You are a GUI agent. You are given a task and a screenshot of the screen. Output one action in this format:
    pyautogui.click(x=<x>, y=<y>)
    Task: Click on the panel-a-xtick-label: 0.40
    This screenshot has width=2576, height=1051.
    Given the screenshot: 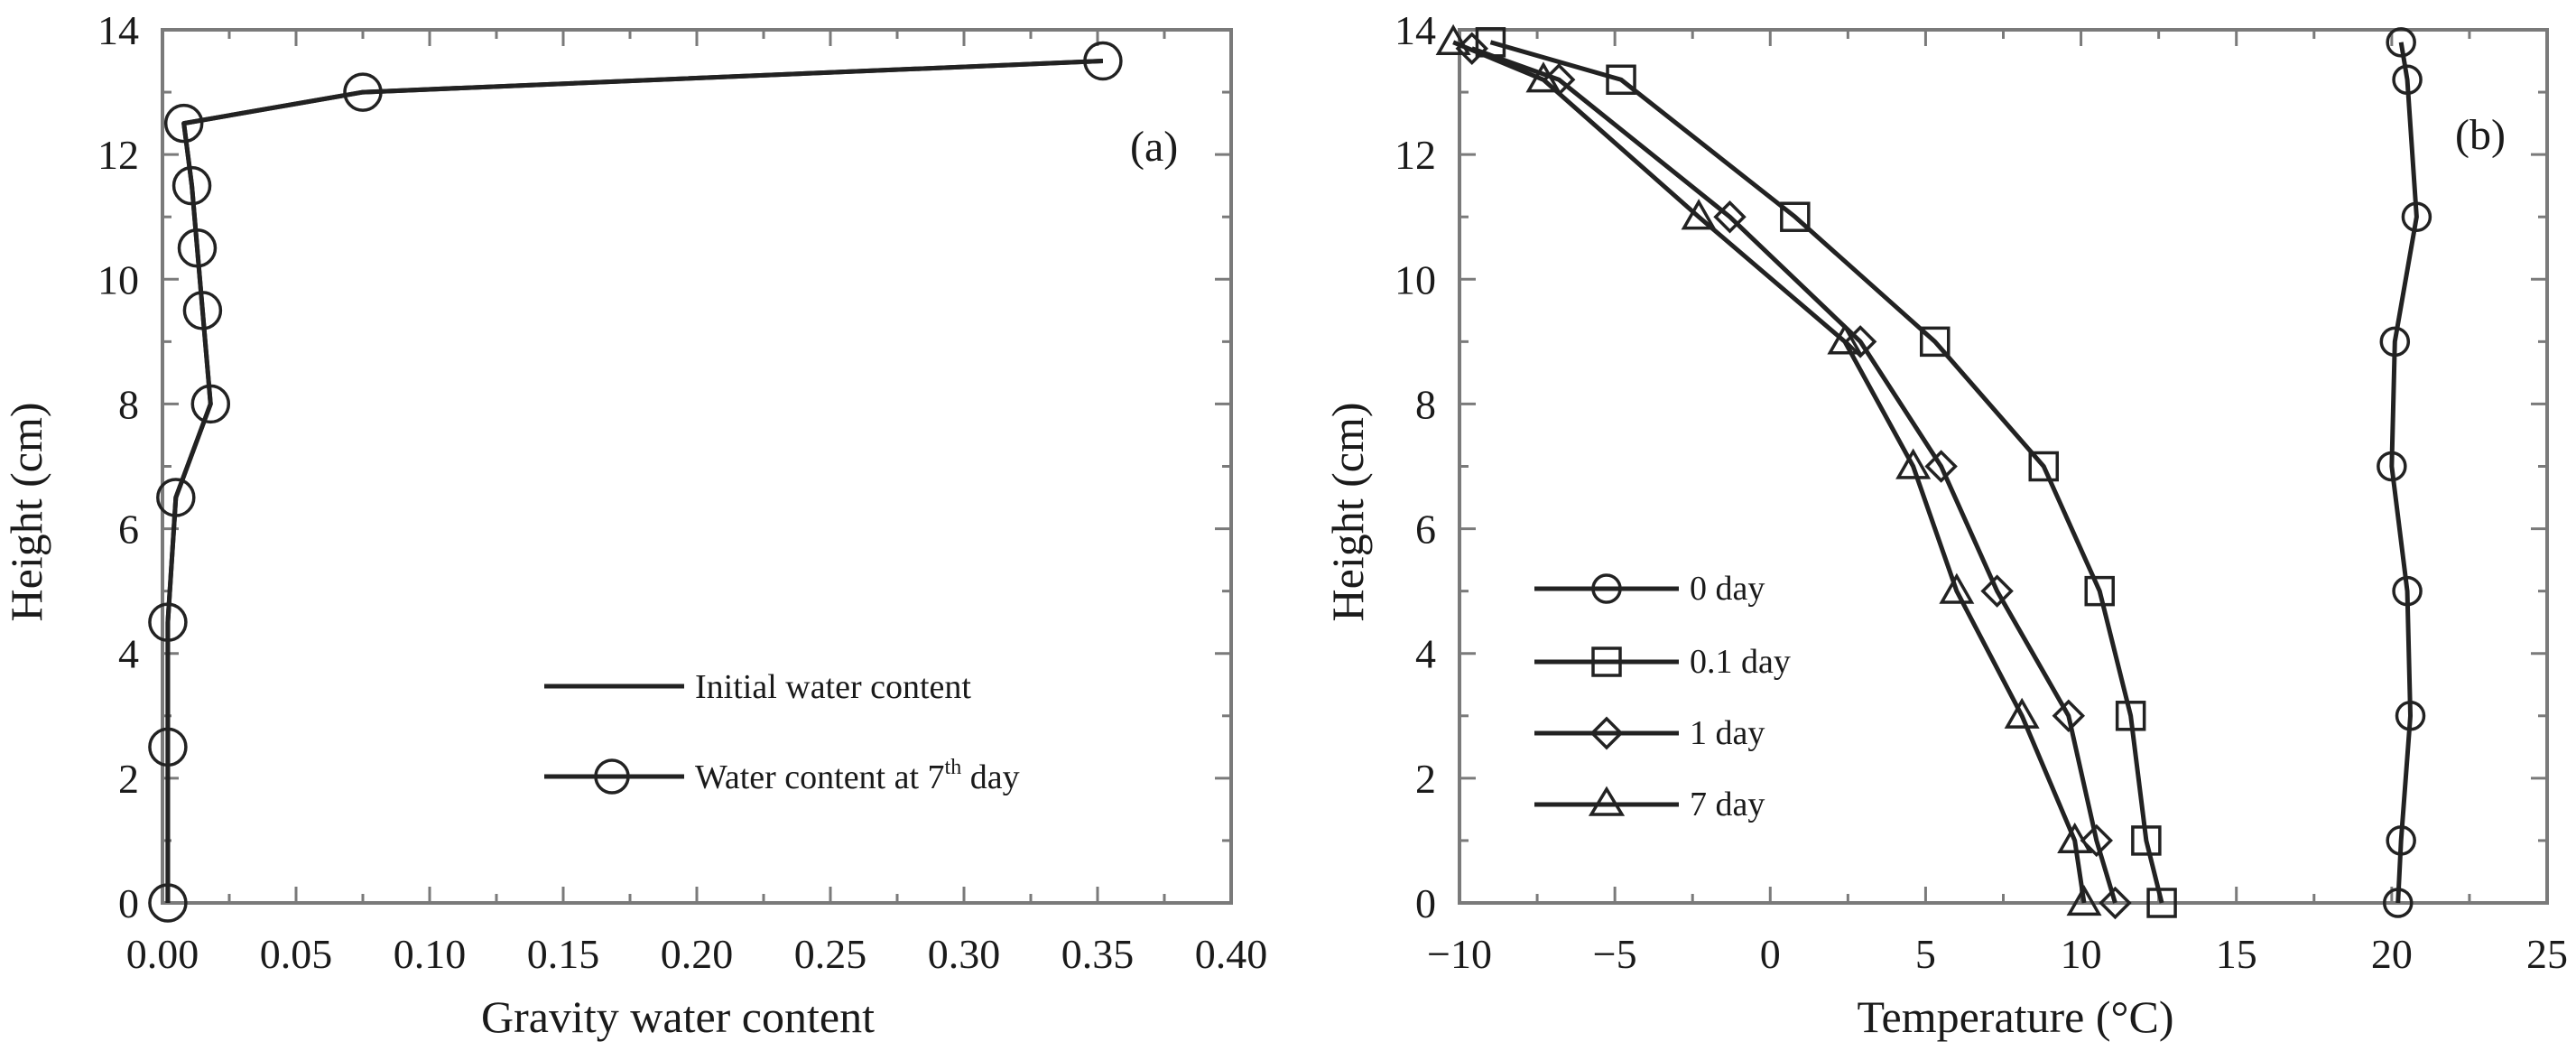 What is the action you would take?
    pyautogui.click(x=1231, y=954)
    